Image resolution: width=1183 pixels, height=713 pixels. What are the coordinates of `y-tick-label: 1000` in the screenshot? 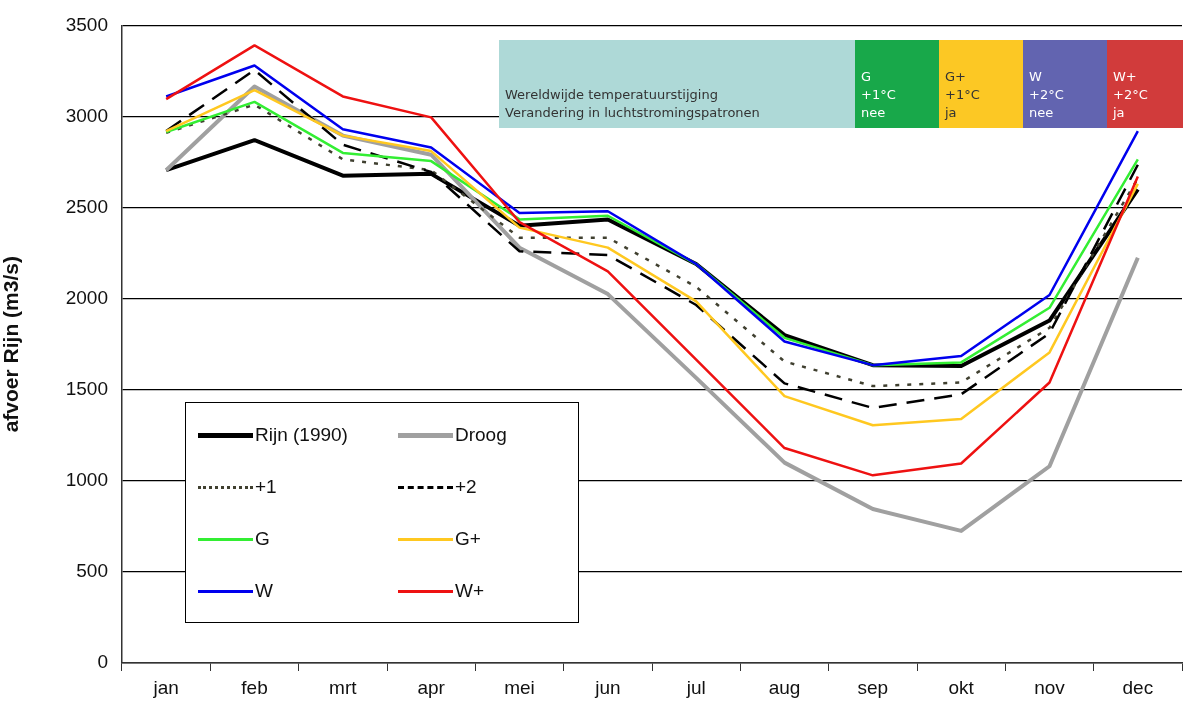 It's located at (86, 480).